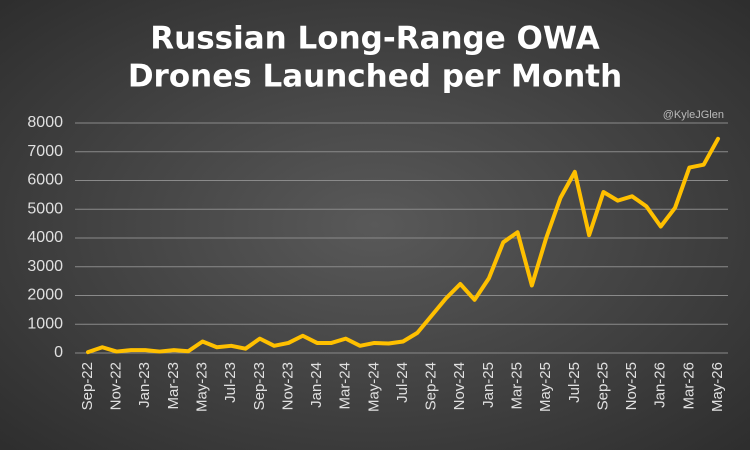  Describe the element at coordinates (602, 386) in the screenshot. I see `x-tick-label: Sep-25` at that location.